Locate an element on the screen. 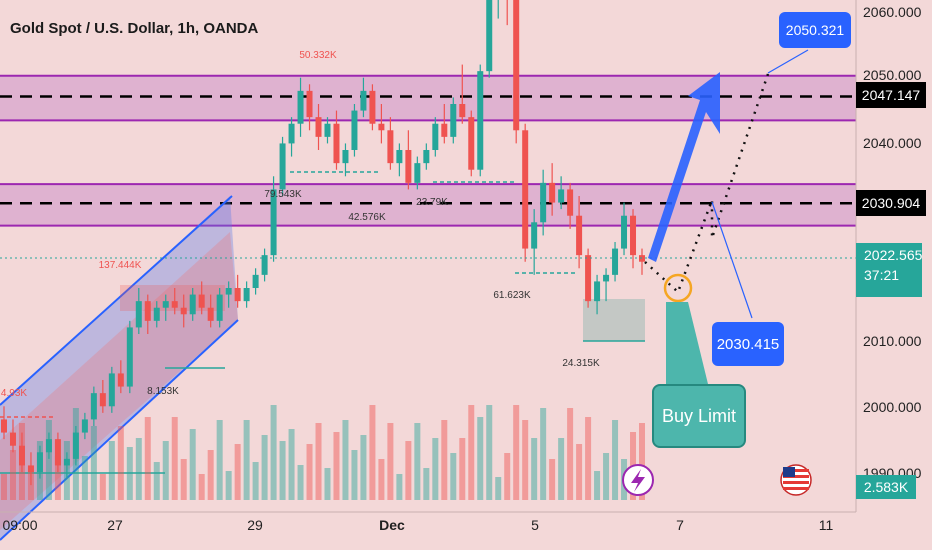 The width and height of the screenshot is (932, 550). us-flag-icon is located at coordinates (796, 480).